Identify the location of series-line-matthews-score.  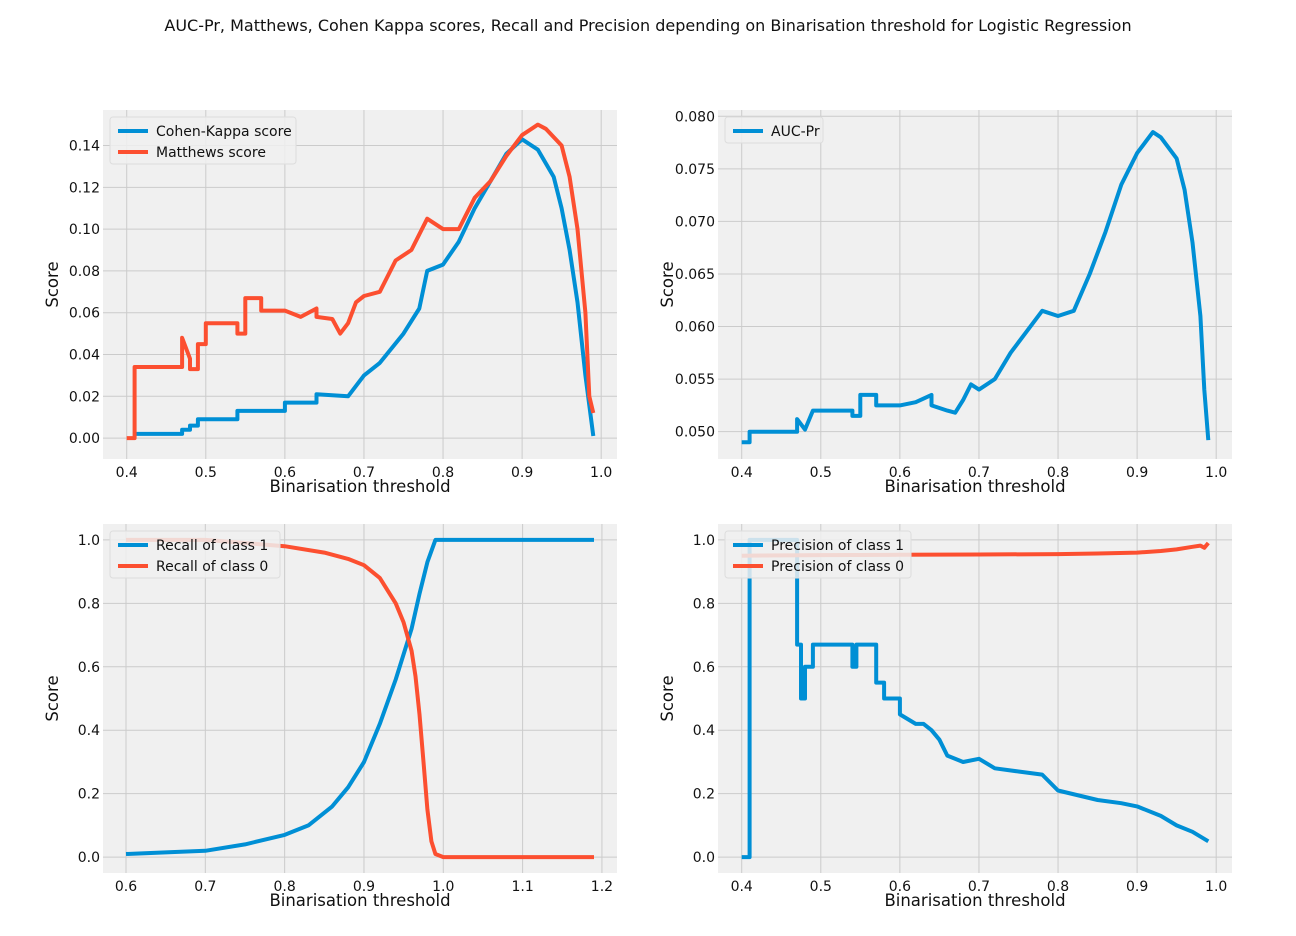
(361, 281).